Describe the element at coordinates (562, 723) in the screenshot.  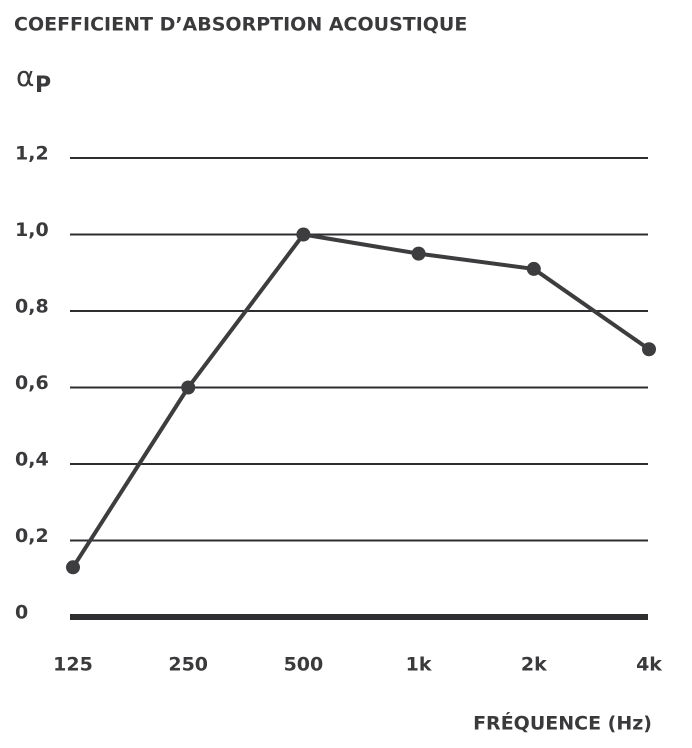
I see `x-axis-label: FRÉQUENCE (Hz)` at that location.